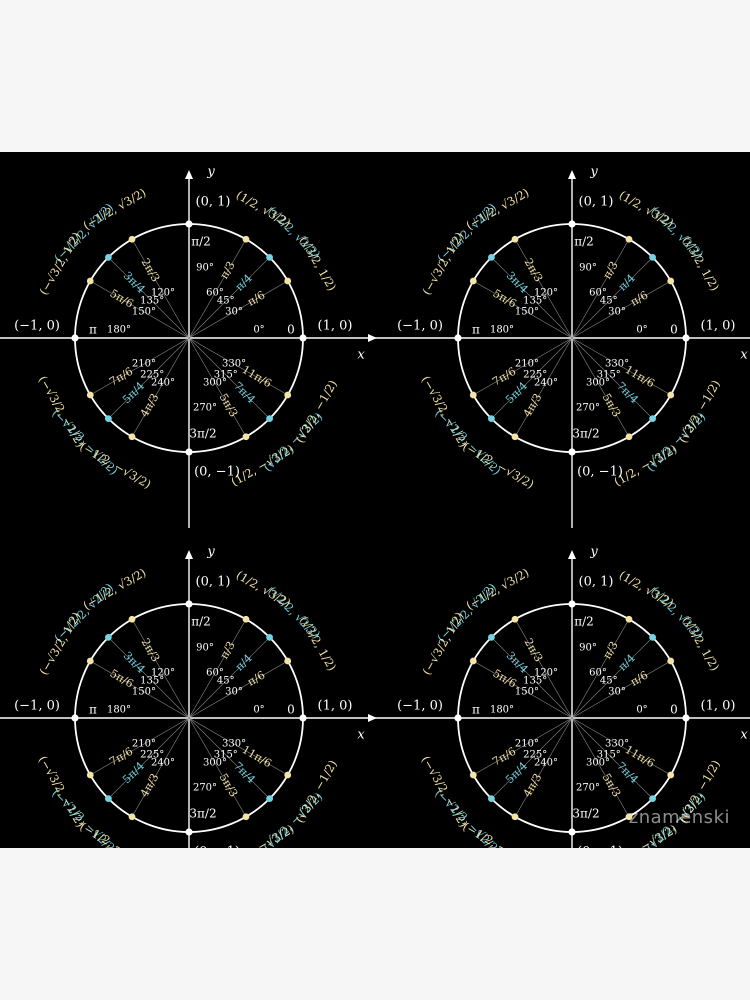  What do you see at coordinates (674, 710) in the screenshot?
I see `axis-radian-label: 0` at bounding box center [674, 710].